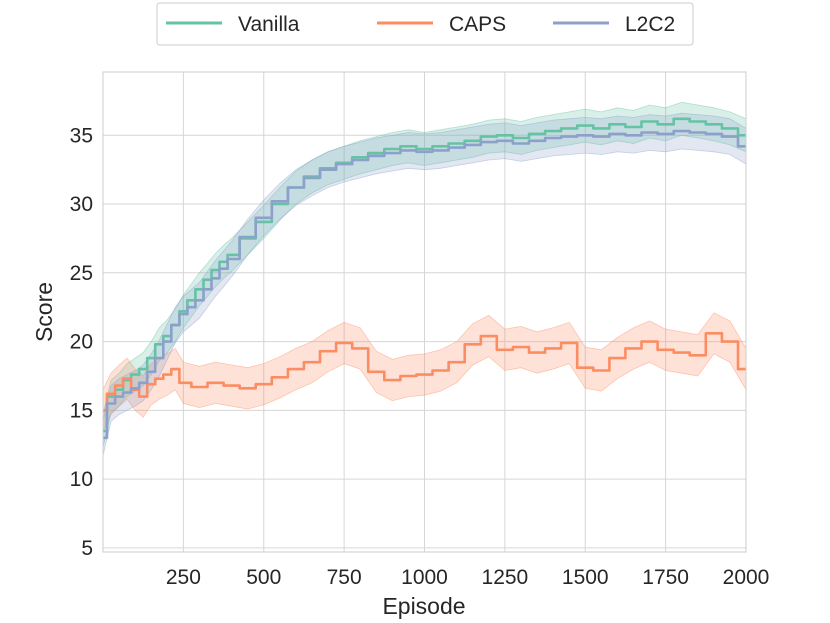 Image resolution: width=830 pixels, height=623 pixels. Describe the element at coordinates (81, 135) in the screenshot. I see `y-tick-label: 35` at that location.